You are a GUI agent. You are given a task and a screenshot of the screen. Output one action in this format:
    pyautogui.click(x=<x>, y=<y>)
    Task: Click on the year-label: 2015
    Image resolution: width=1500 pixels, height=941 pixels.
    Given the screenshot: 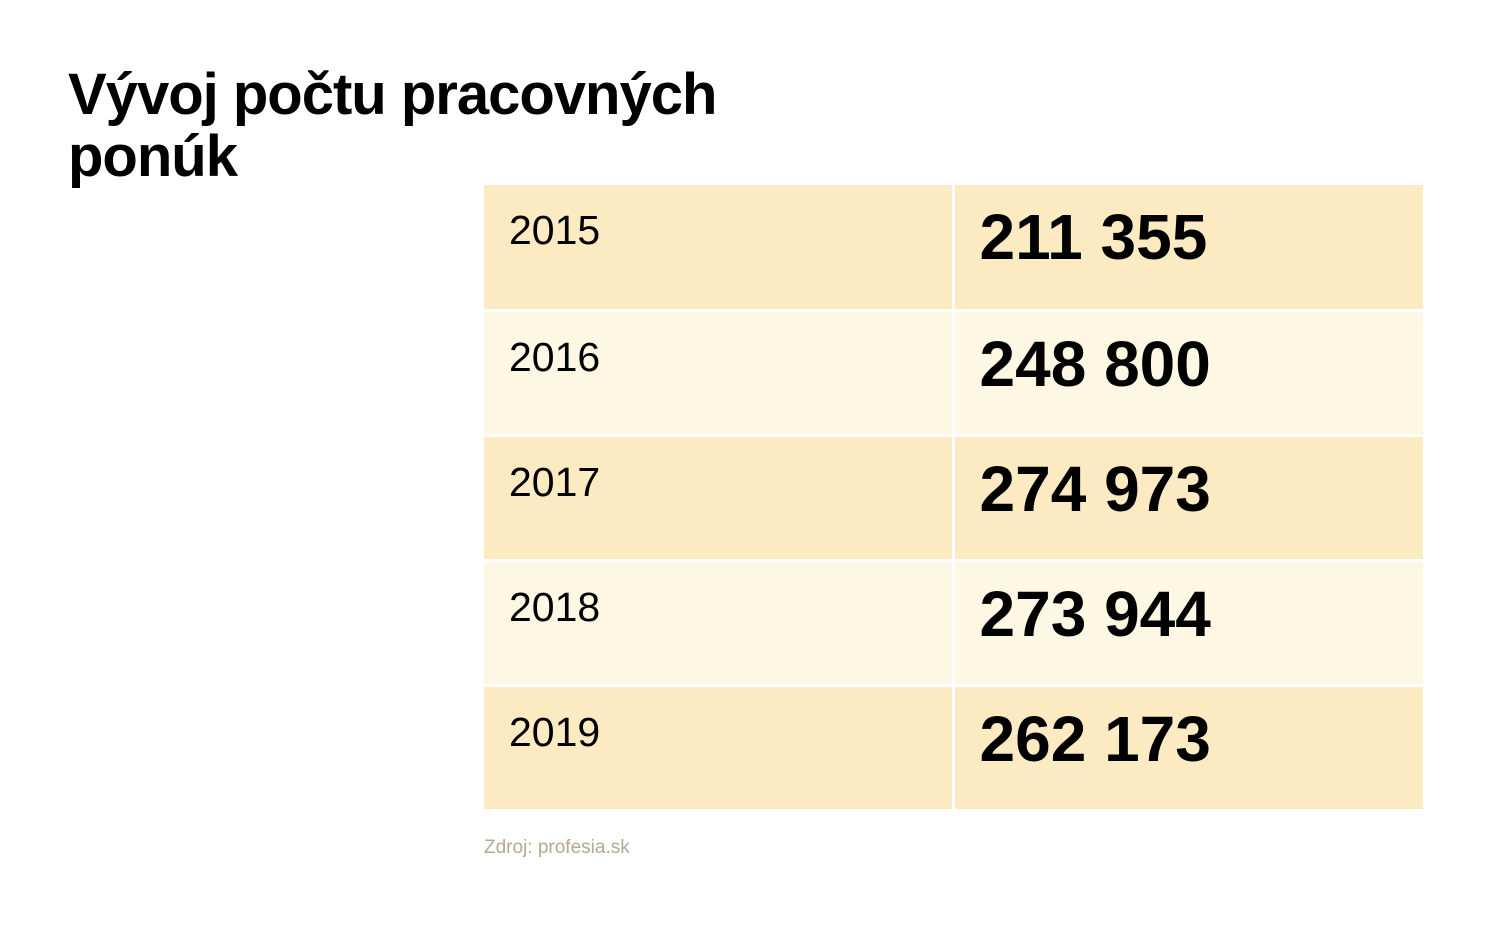 What is the action you would take?
    pyautogui.click(x=555, y=230)
    